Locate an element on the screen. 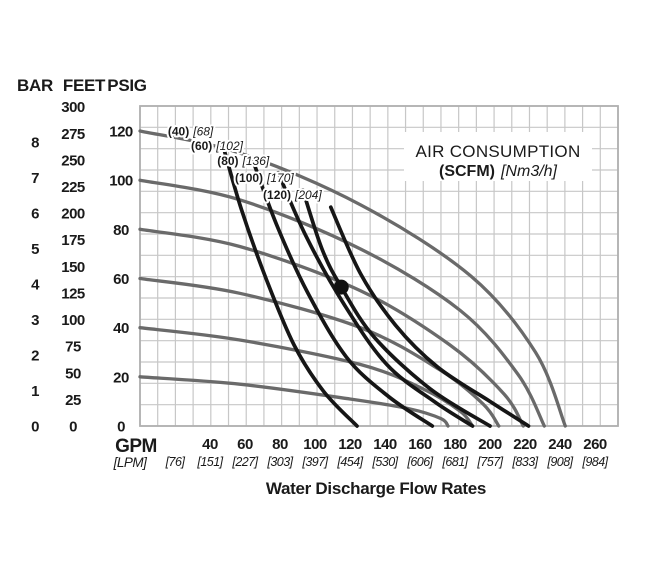 The width and height of the screenshot is (650, 564). lpm-tick-label: [606] is located at coordinates (419, 462).